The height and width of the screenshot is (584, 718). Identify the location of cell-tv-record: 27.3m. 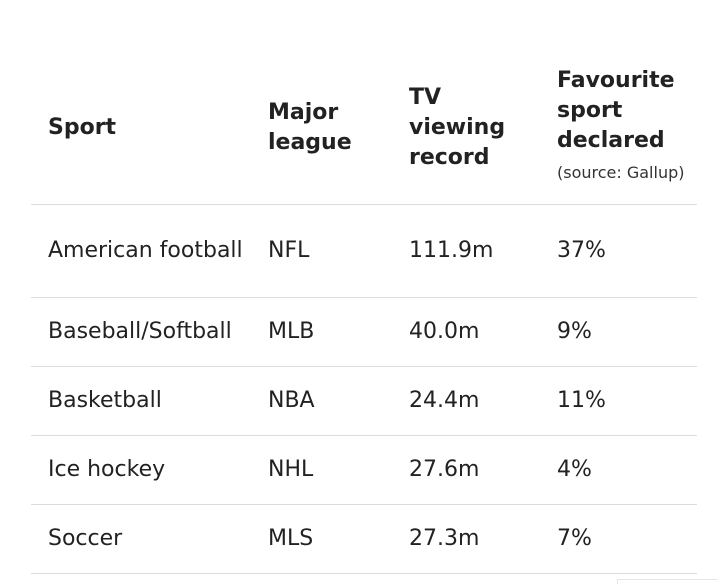
(466, 539).